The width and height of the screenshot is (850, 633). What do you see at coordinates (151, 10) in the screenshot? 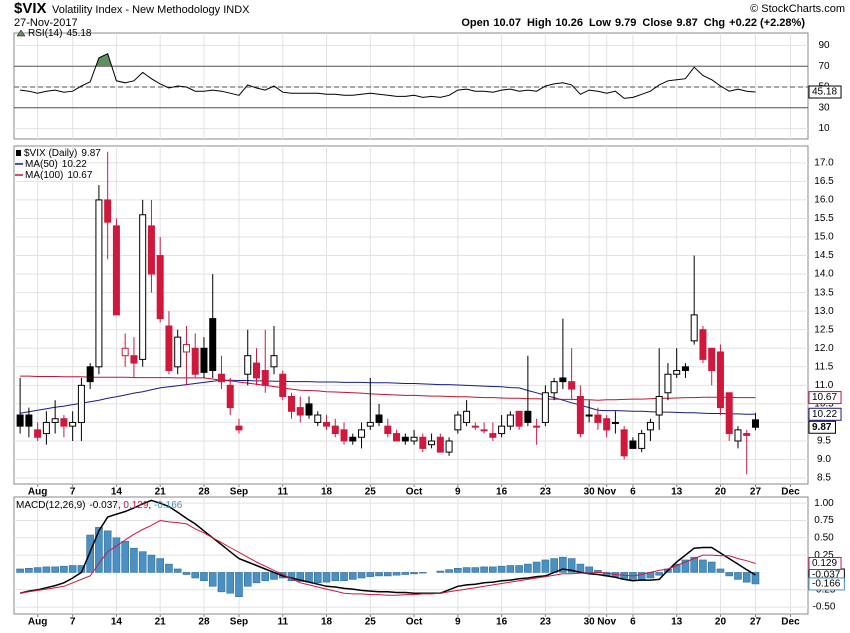
I see `security-name: Volatility Index - New Methodology INDX` at bounding box center [151, 10].